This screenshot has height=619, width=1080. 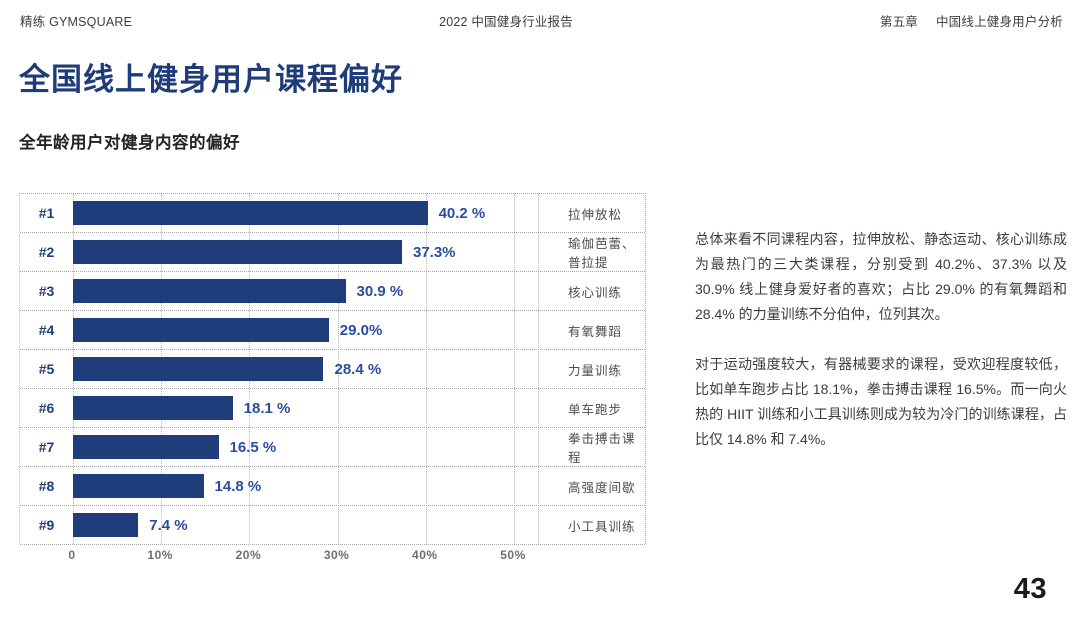 I want to click on value-label: 28.4 %, so click(x=358, y=369).